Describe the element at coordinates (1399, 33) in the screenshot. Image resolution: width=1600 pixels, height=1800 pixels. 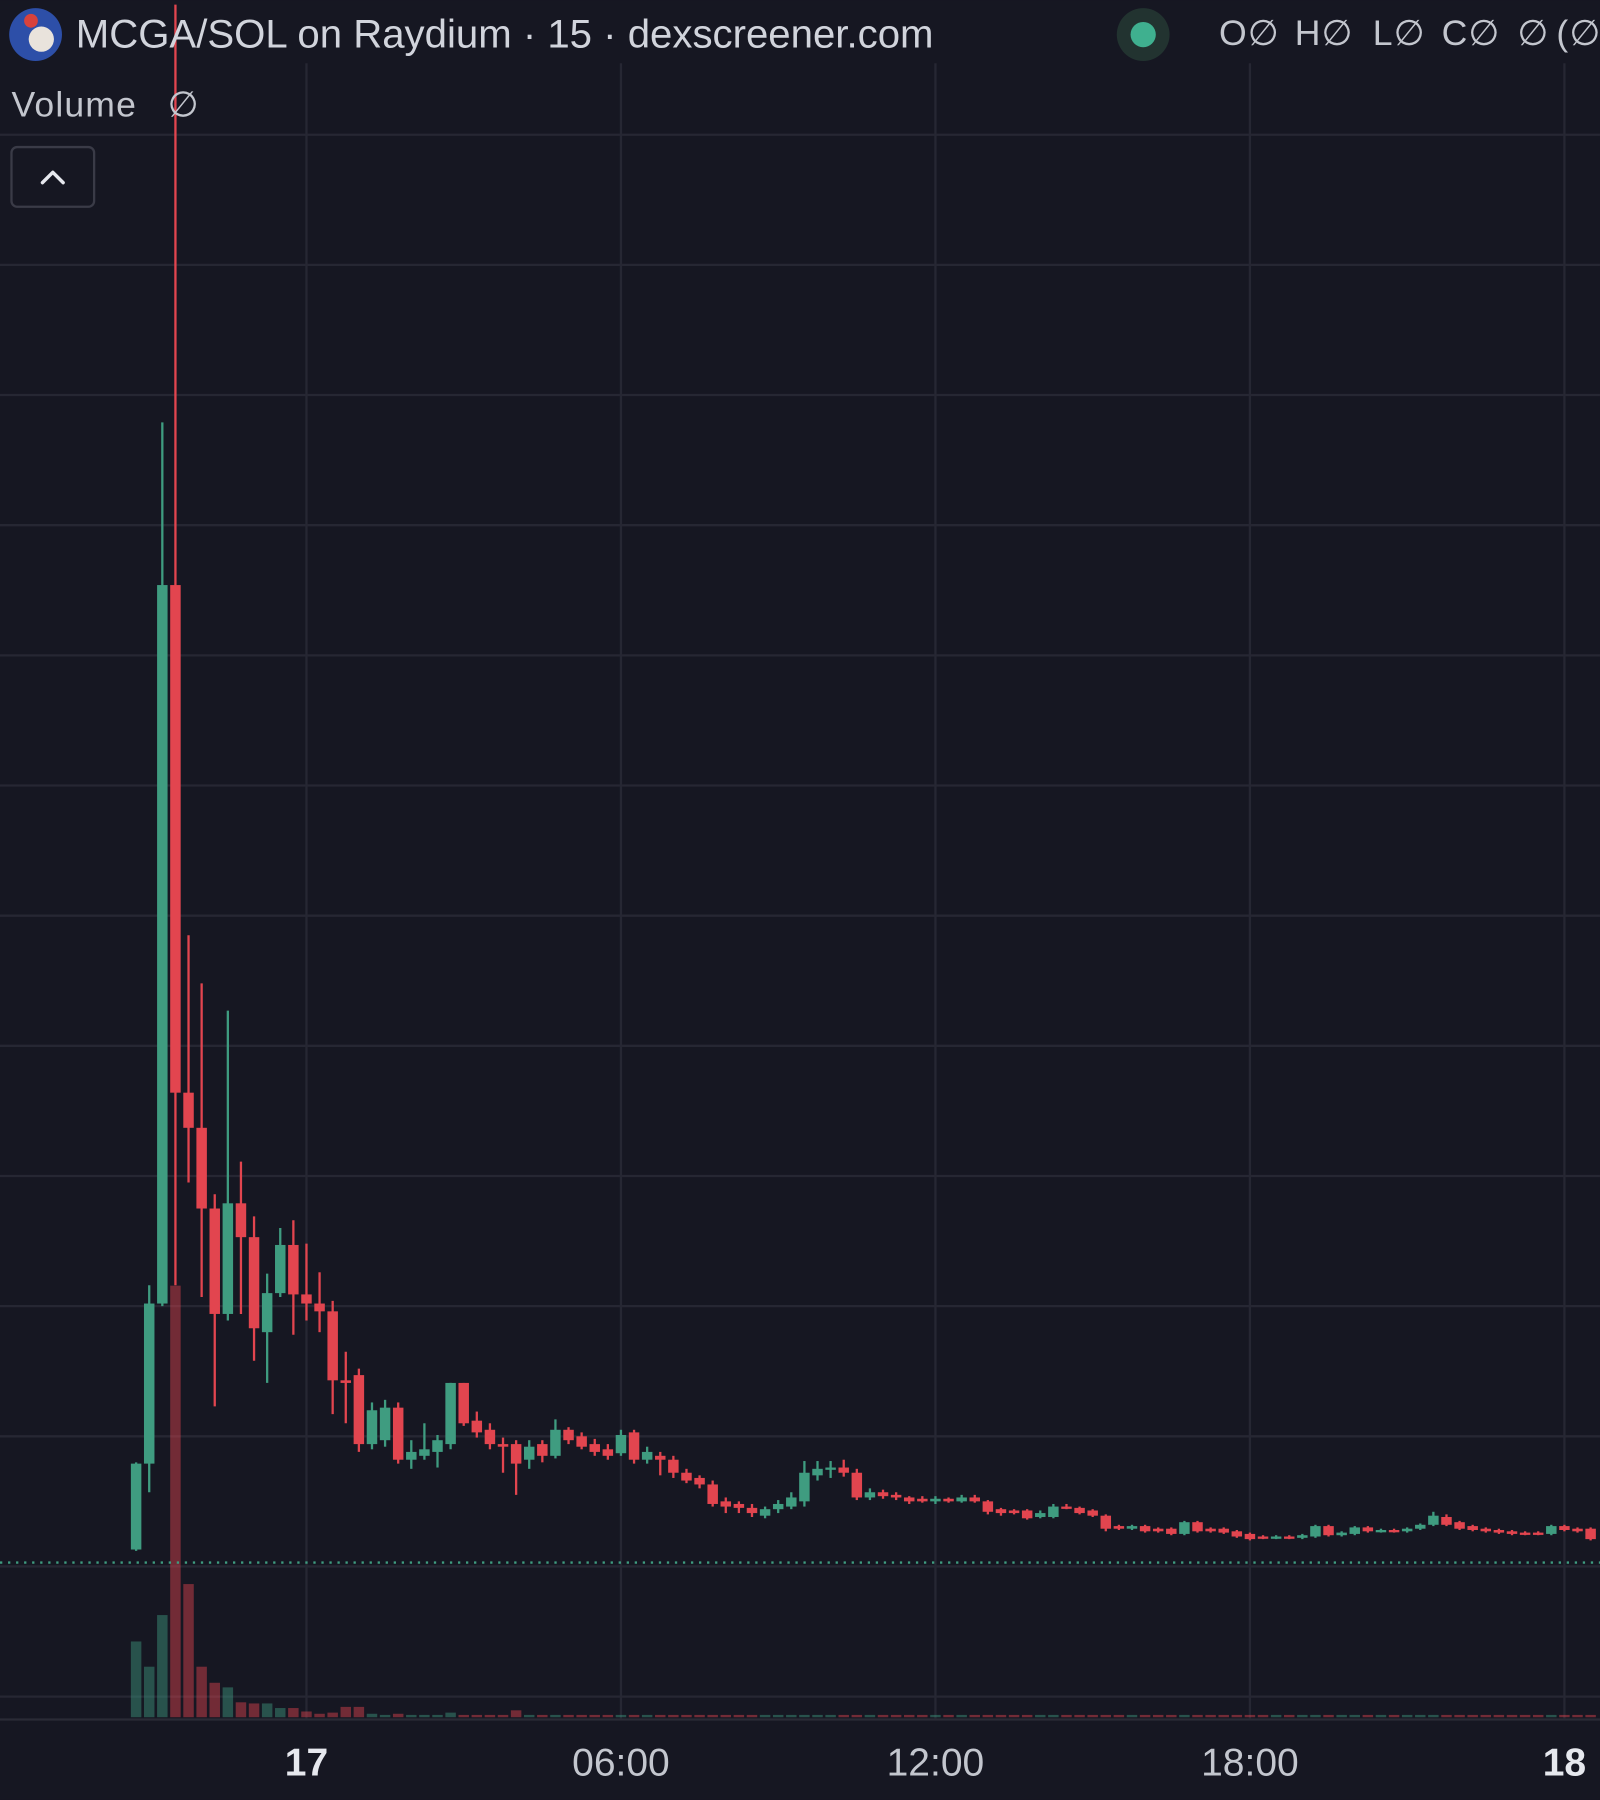
I see `ohlc-low: L∅` at that location.